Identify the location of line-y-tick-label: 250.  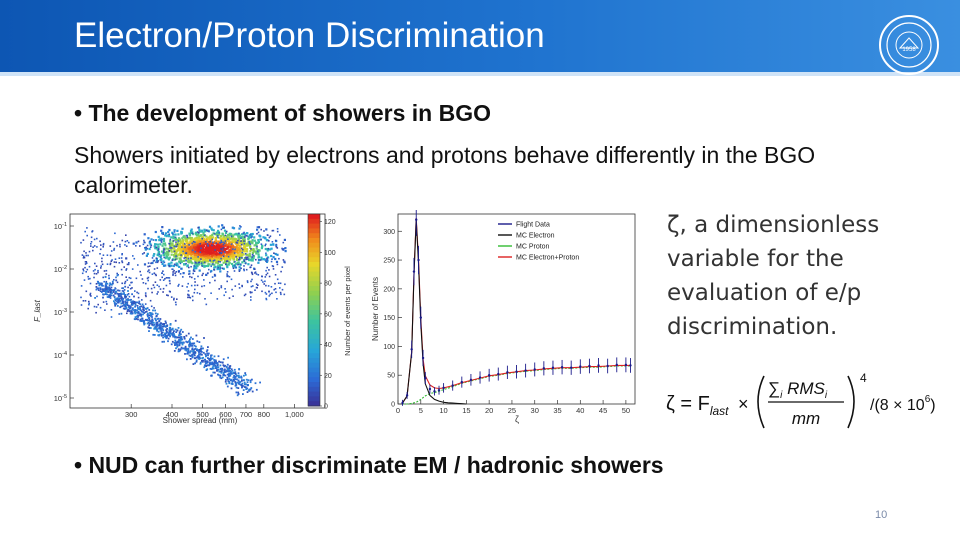
(389, 261).